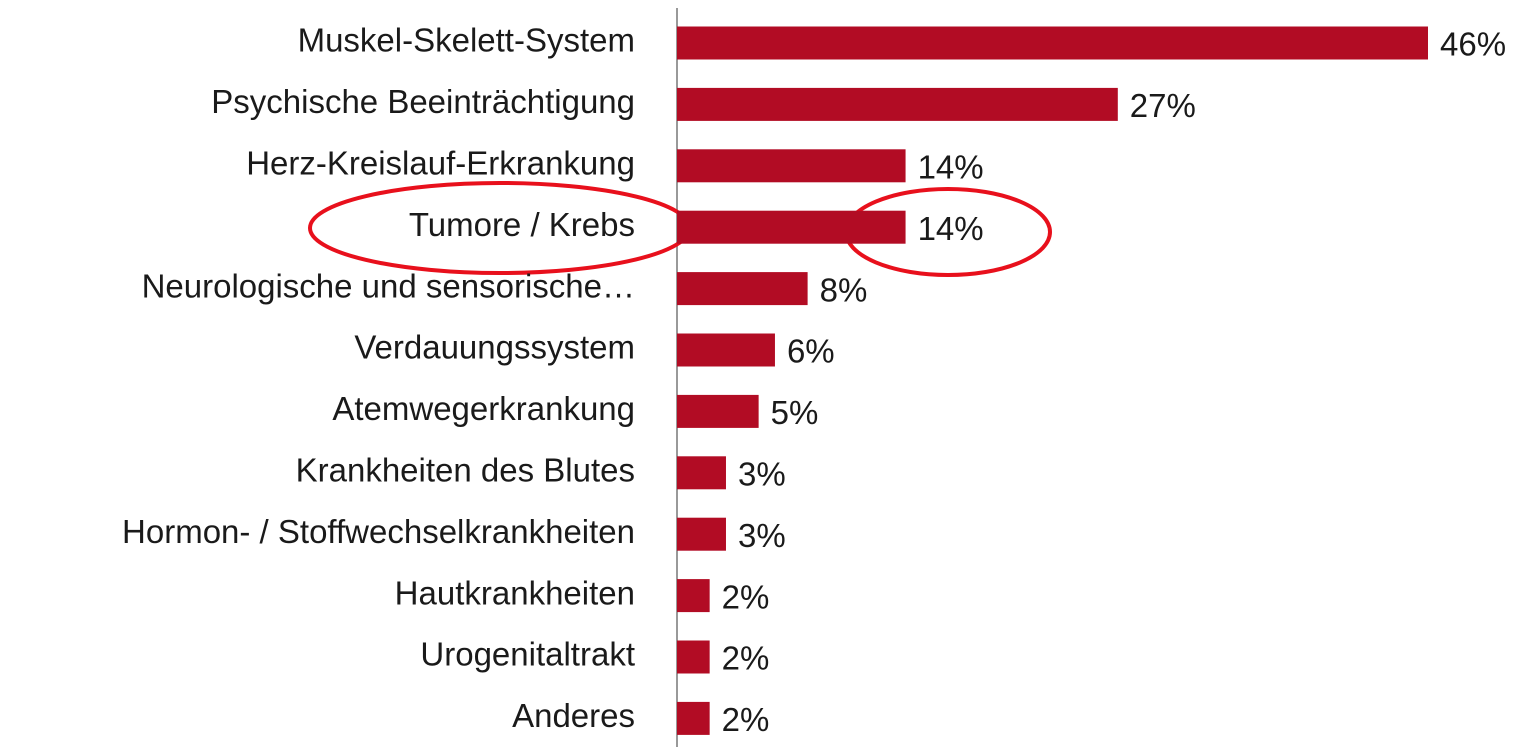  Describe the element at coordinates (423, 101) in the screenshot. I see `category-label: Psychische Beeinträchtigung` at that location.